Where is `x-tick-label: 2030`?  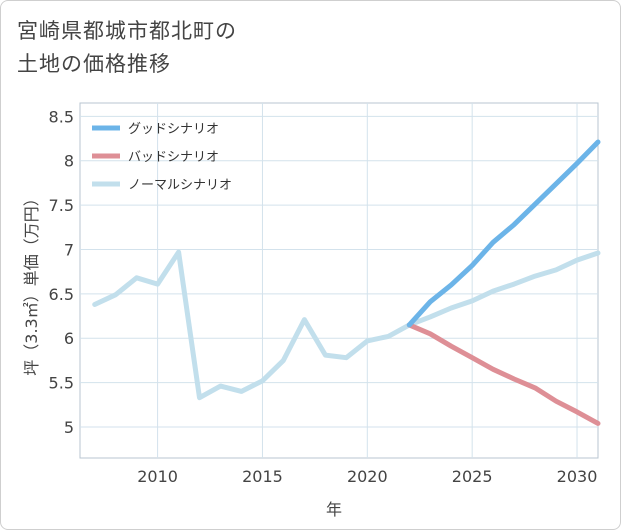
x-tick-label: 2030 is located at coordinates (577, 476).